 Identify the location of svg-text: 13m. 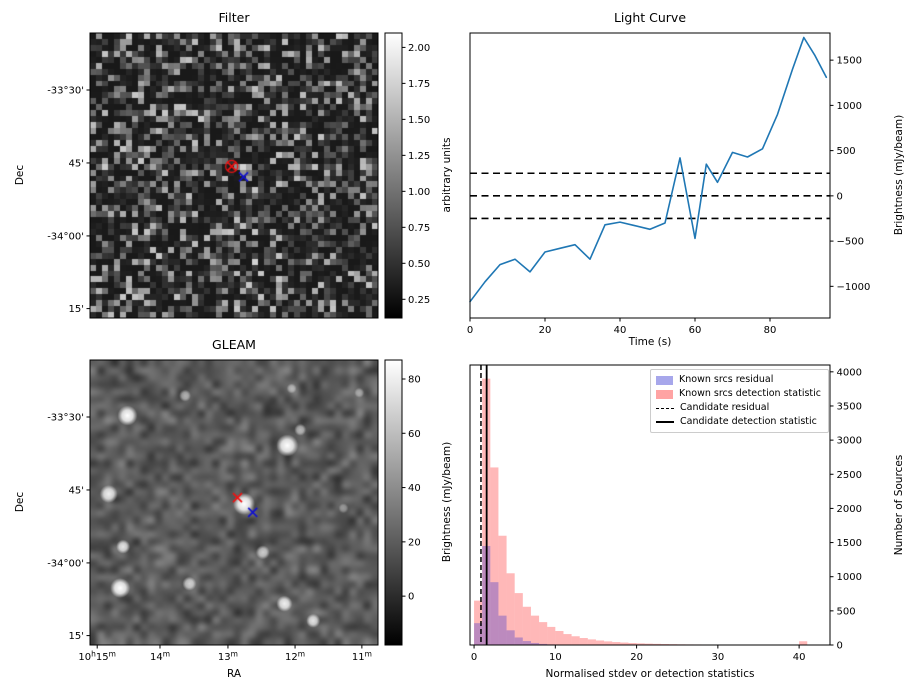
(228, 657).